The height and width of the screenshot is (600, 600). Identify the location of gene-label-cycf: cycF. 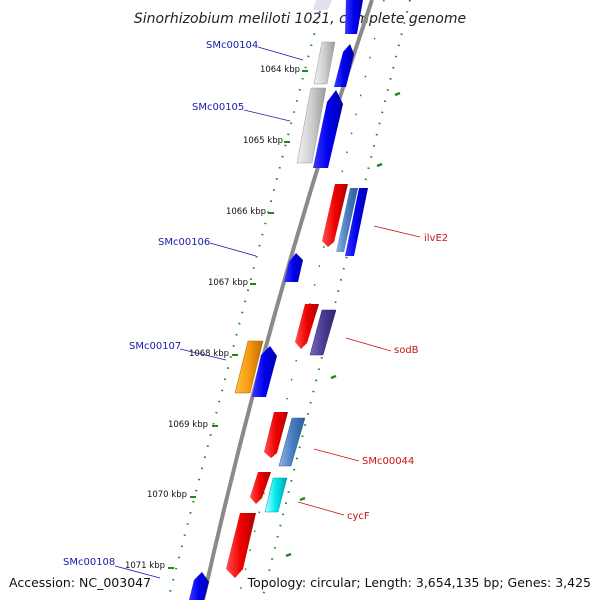
(358, 516).